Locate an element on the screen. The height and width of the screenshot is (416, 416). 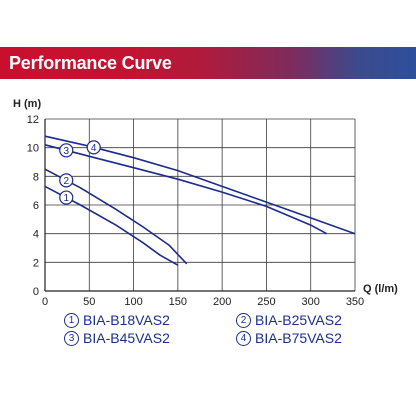
x-tick-label: 350 is located at coordinates (355, 302).